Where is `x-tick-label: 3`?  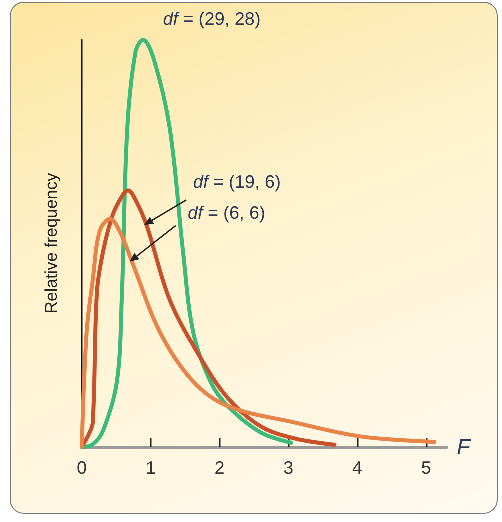
x-tick-label: 3 is located at coordinates (289, 468).